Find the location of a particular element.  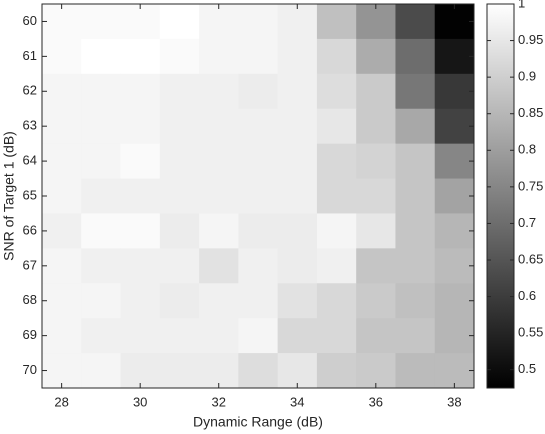

colorbar-tick-label: 1 is located at coordinates (521, 5).